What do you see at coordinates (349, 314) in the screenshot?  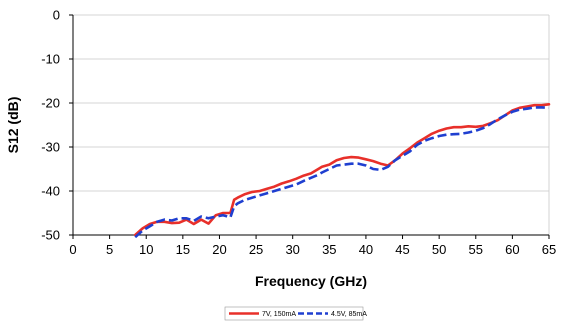 I see `legend-label-4-5v-85ma: 4.5V, 85mA` at bounding box center [349, 314].